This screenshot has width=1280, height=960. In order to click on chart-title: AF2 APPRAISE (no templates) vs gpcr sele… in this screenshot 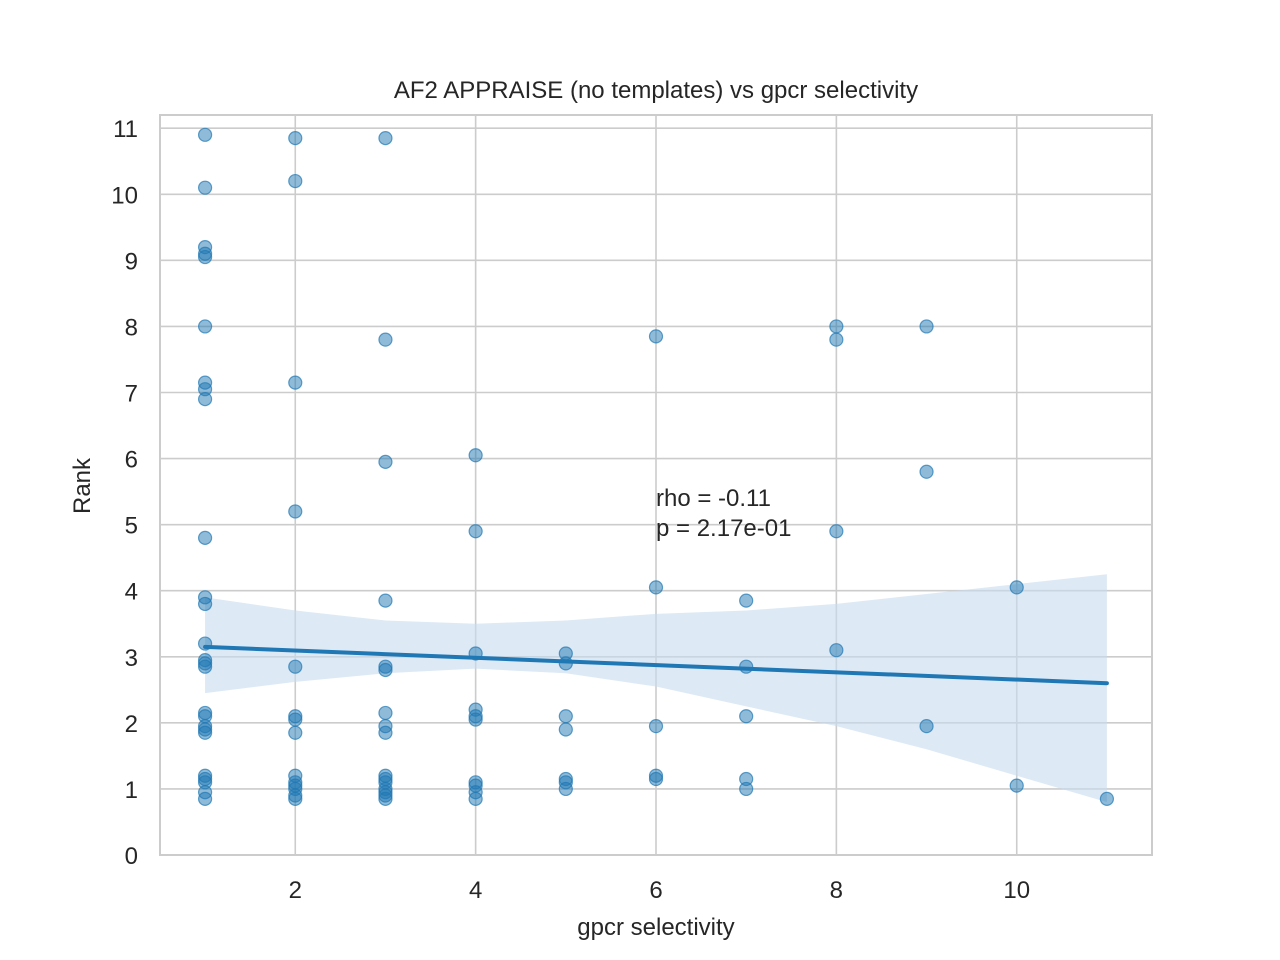, I will do `click(656, 90)`.